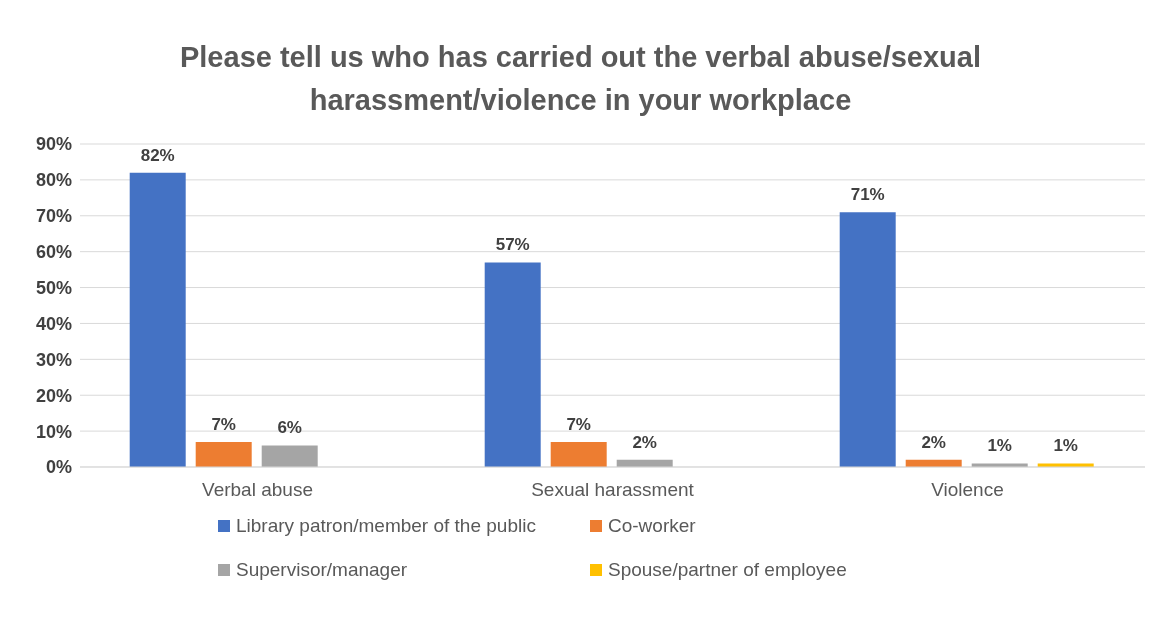 The height and width of the screenshot is (625, 1161). What do you see at coordinates (727, 570) in the screenshot?
I see `legend-label: Spouse/partner of employee` at bounding box center [727, 570].